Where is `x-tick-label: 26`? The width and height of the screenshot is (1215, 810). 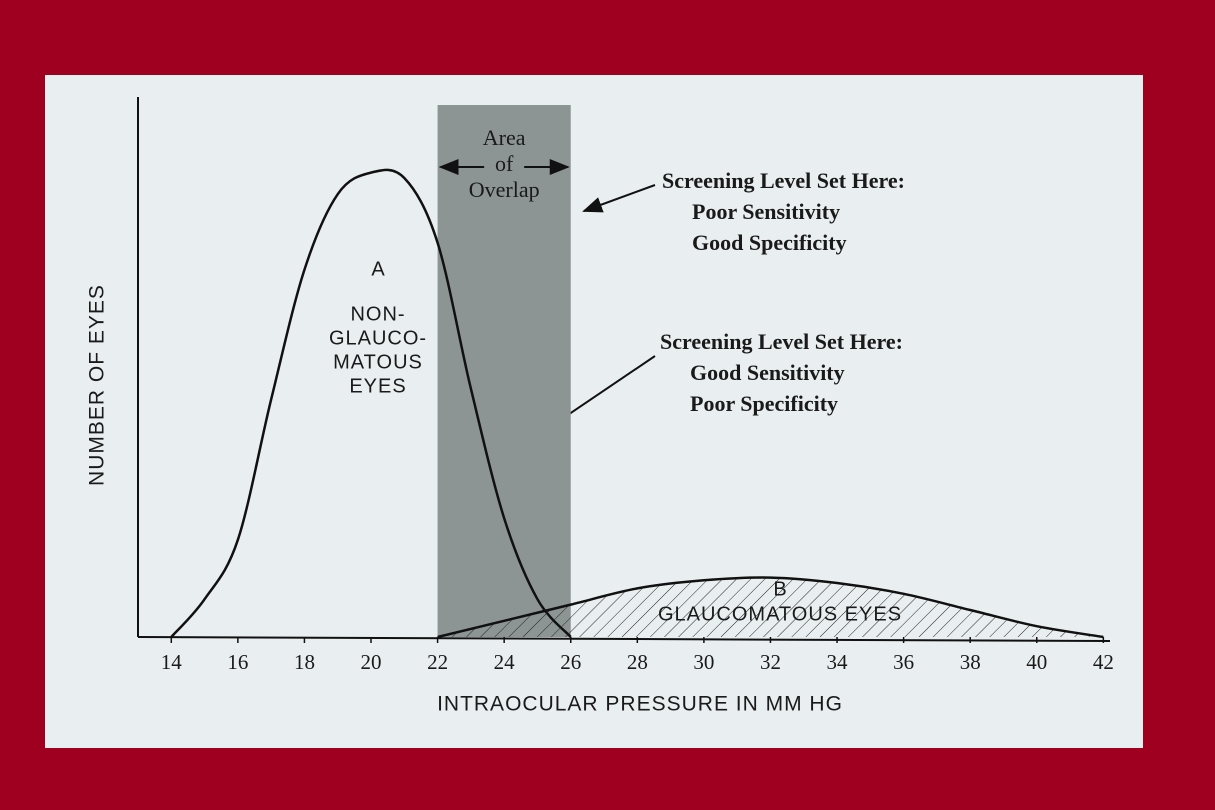
x-tick-label: 26 is located at coordinates (570, 662).